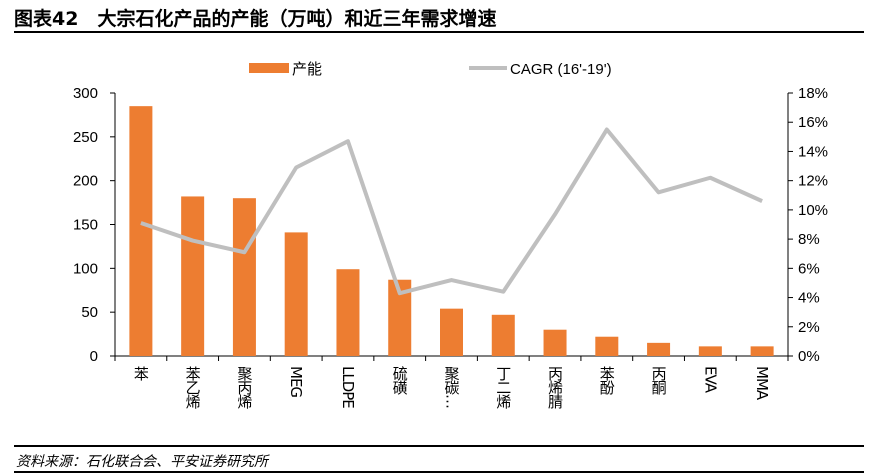 This screenshot has height=473, width=878. I want to click on left-tick-label: 150, so click(85, 225).